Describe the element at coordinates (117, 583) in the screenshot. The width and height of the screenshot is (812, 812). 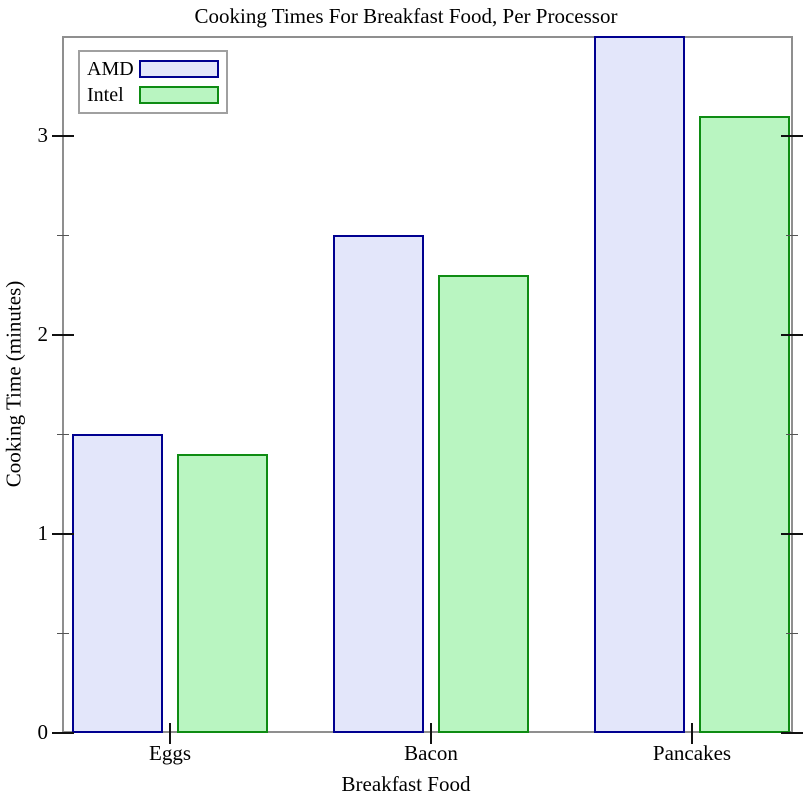
I see `bar-amd-eggs` at that location.